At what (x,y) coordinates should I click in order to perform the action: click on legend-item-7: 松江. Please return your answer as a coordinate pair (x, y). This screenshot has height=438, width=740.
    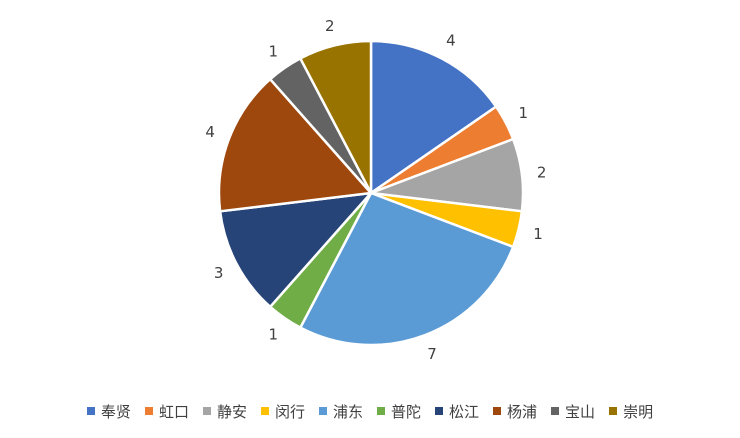
    Looking at the image, I should click on (457, 411).